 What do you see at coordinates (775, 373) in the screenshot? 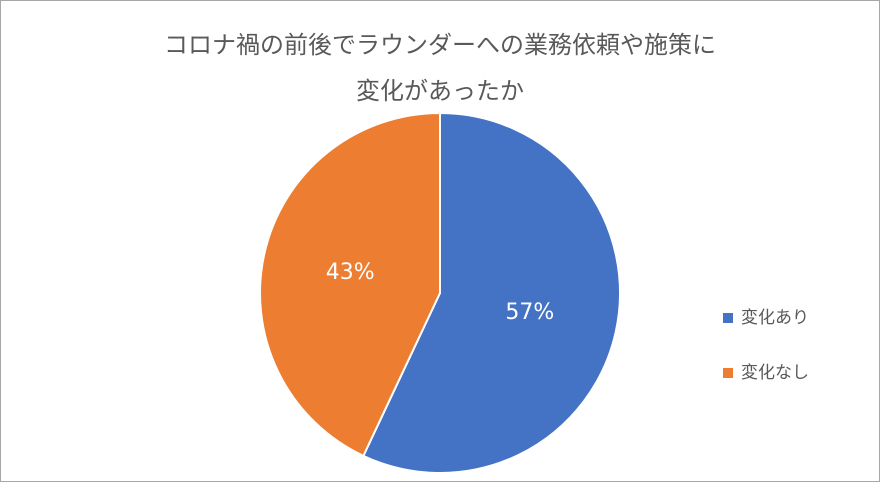
I see `legend-label: 変化なし` at bounding box center [775, 373].